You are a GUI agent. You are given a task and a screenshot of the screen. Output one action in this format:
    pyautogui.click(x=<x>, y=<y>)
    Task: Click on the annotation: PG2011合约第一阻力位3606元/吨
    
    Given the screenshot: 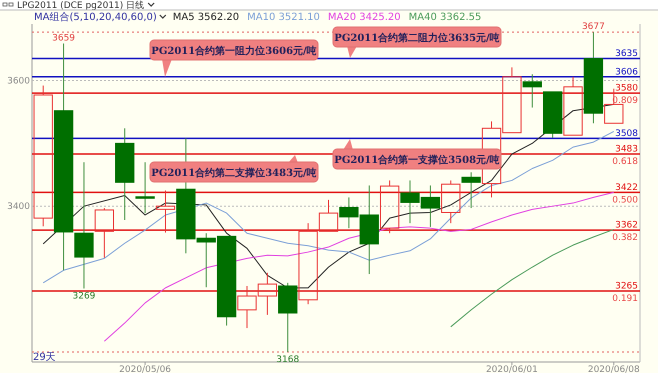 What is the action you would take?
    pyautogui.click(x=234, y=51)
    